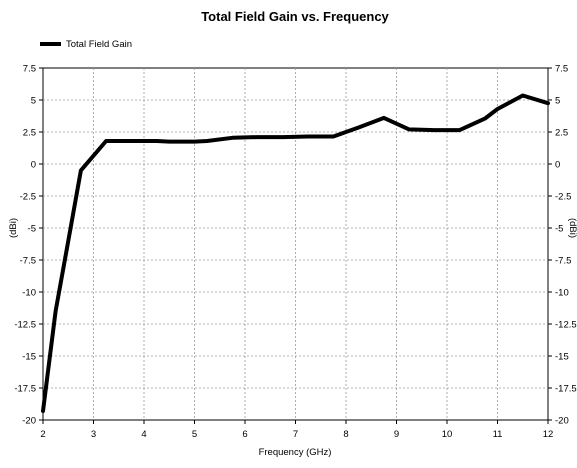  What do you see at coordinates (295, 434) in the screenshot?
I see `x-tick-label: 7` at bounding box center [295, 434].